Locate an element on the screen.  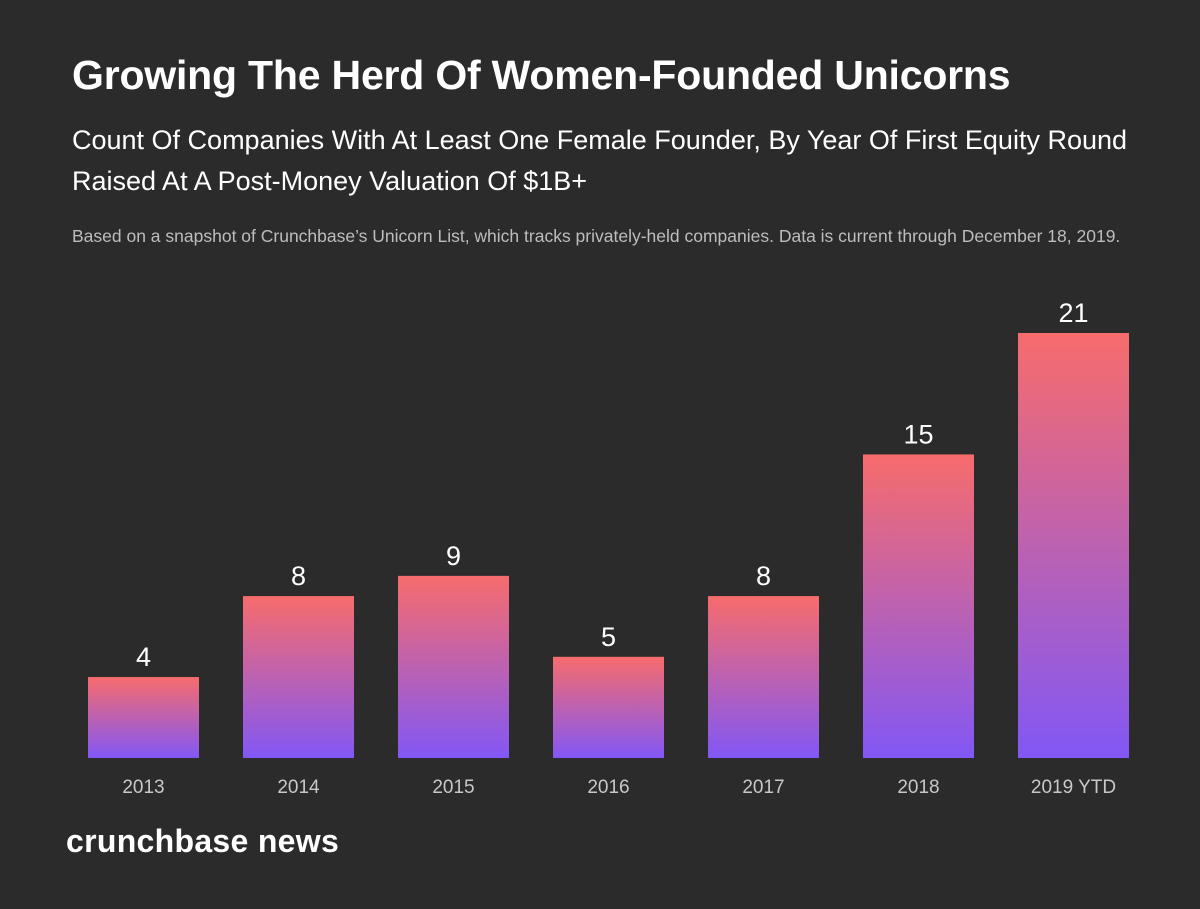
bar-2019-ytd is located at coordinates (1073, 545).